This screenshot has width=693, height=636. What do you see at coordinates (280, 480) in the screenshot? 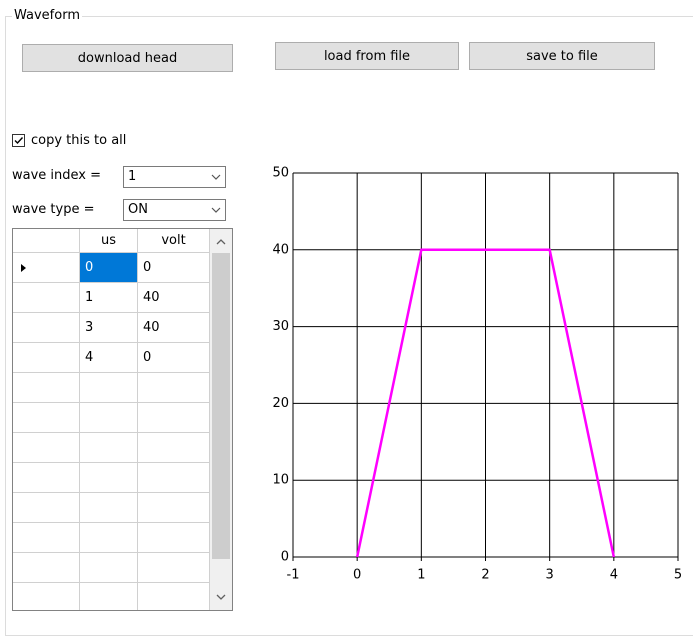
I see `y-tick-label: 10` at bounding box center [280, 480].